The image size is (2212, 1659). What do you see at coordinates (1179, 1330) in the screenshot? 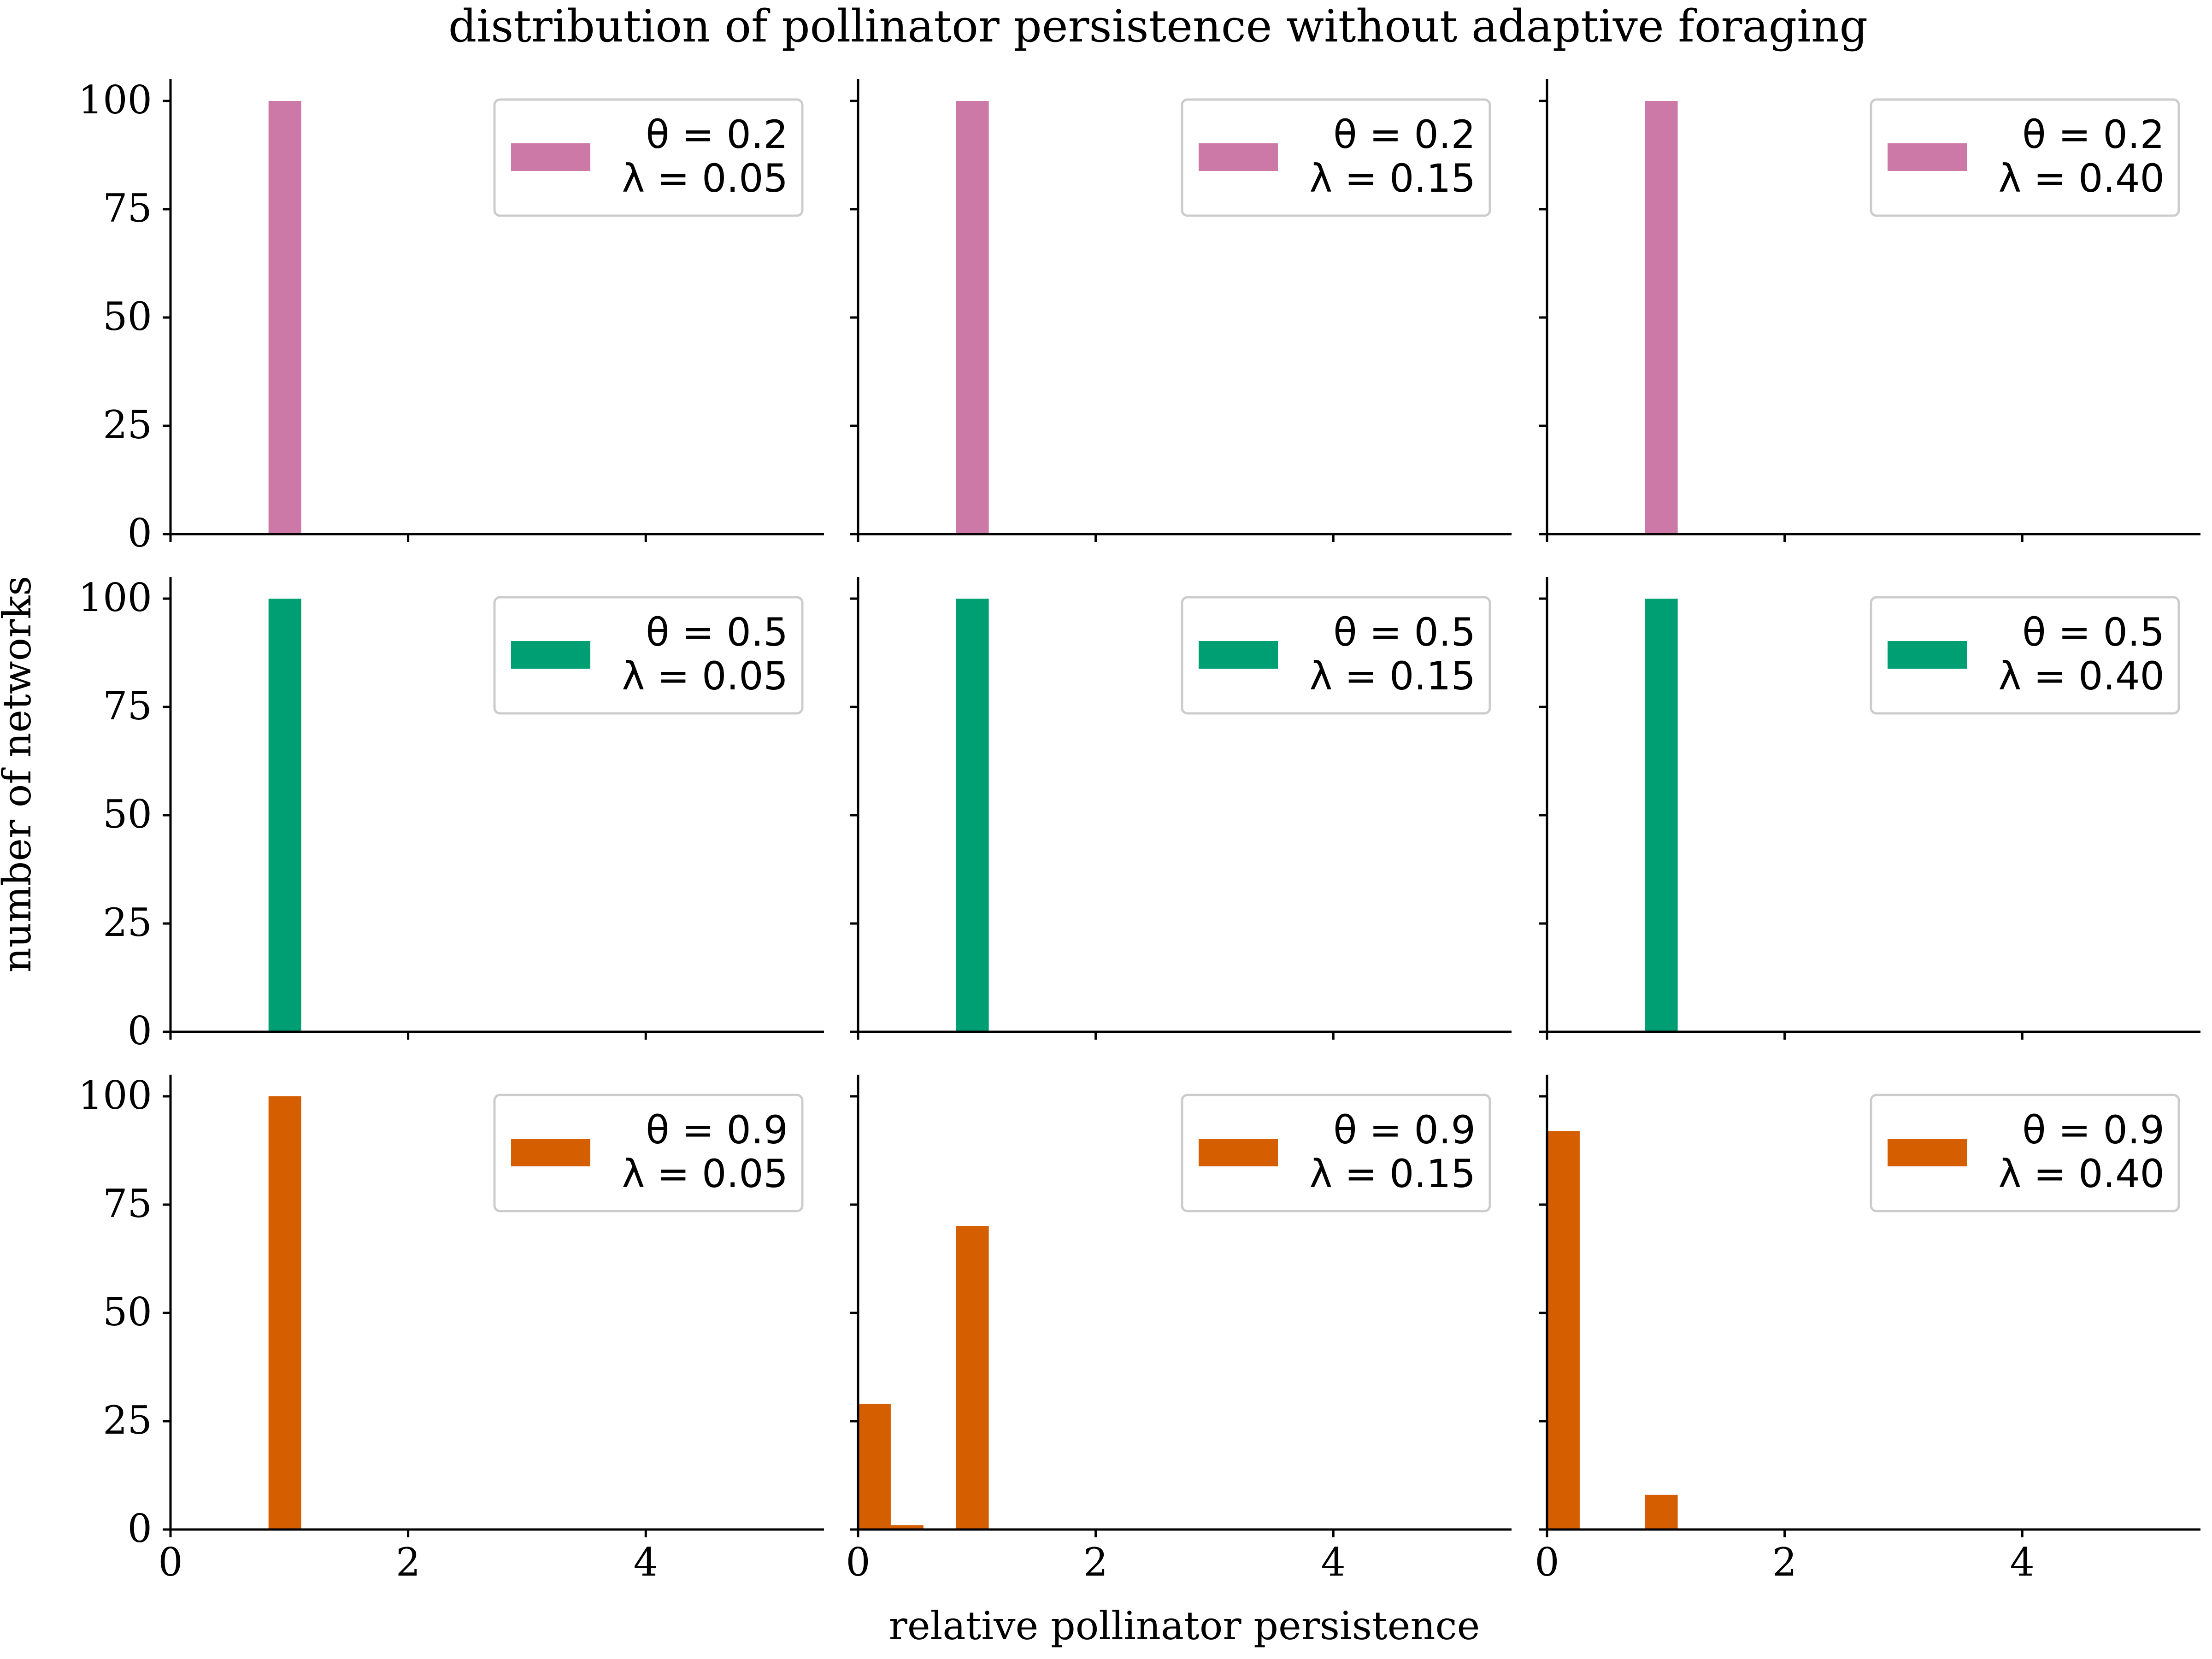
I see `panel-3-2: 0 2 4 θ = 0.9λ = 0.15` at bounding box center [1179, 1330].